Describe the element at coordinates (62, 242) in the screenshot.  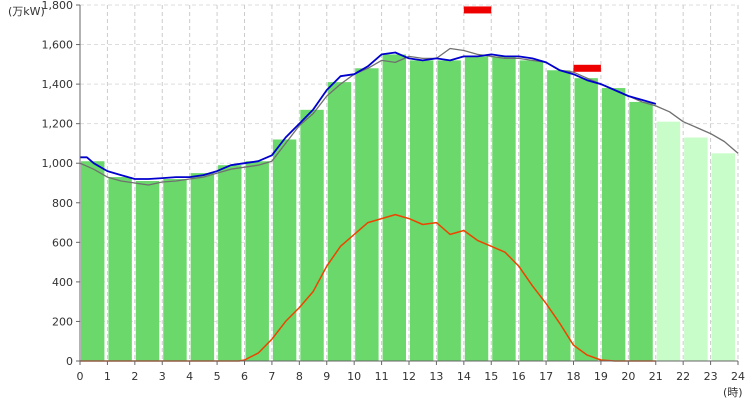
I see `y-tick-label: 600` at that location.